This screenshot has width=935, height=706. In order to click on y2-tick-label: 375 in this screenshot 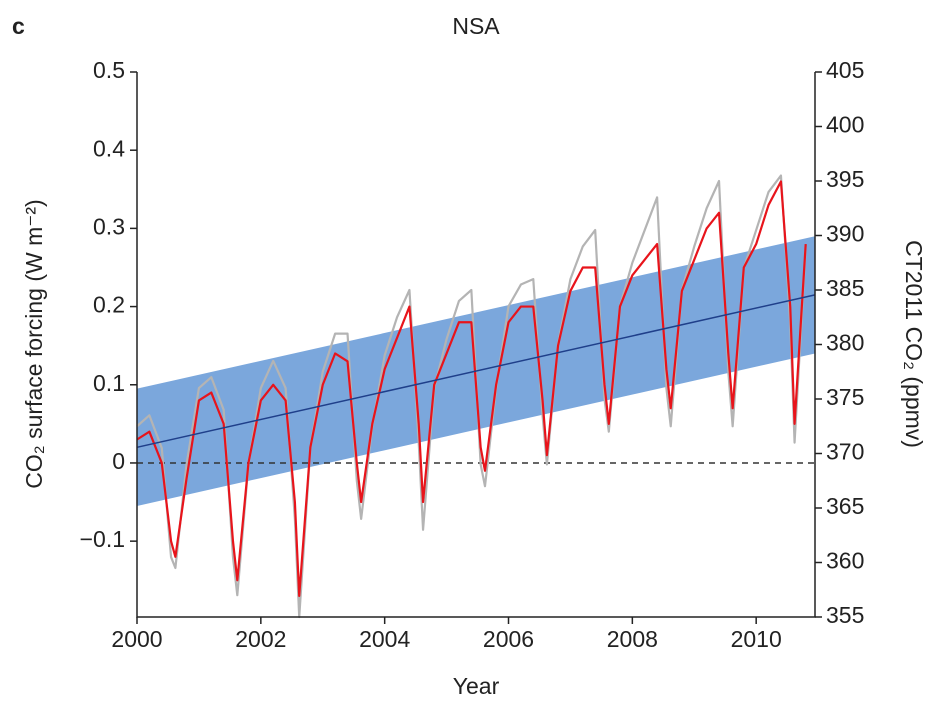, I will do `click(845, 397)`.